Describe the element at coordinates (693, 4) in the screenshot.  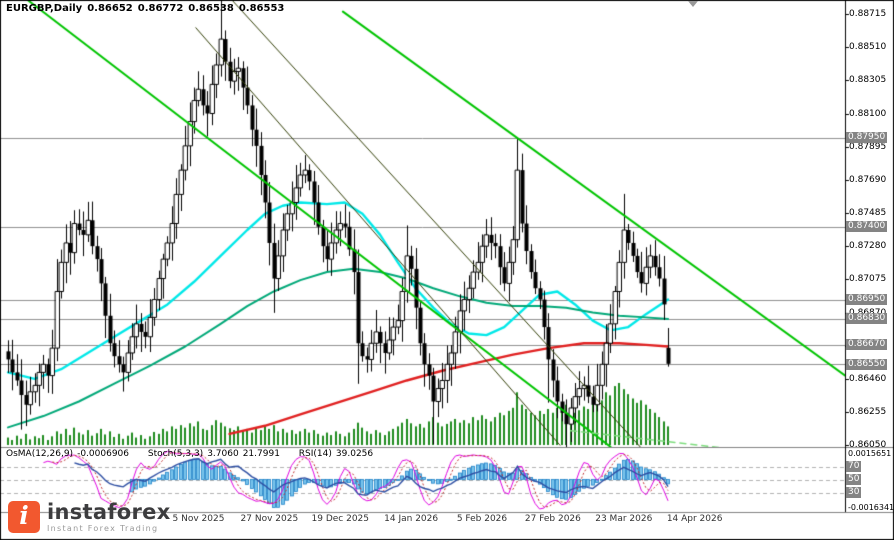
I see `chart-shift-marker` at that location.